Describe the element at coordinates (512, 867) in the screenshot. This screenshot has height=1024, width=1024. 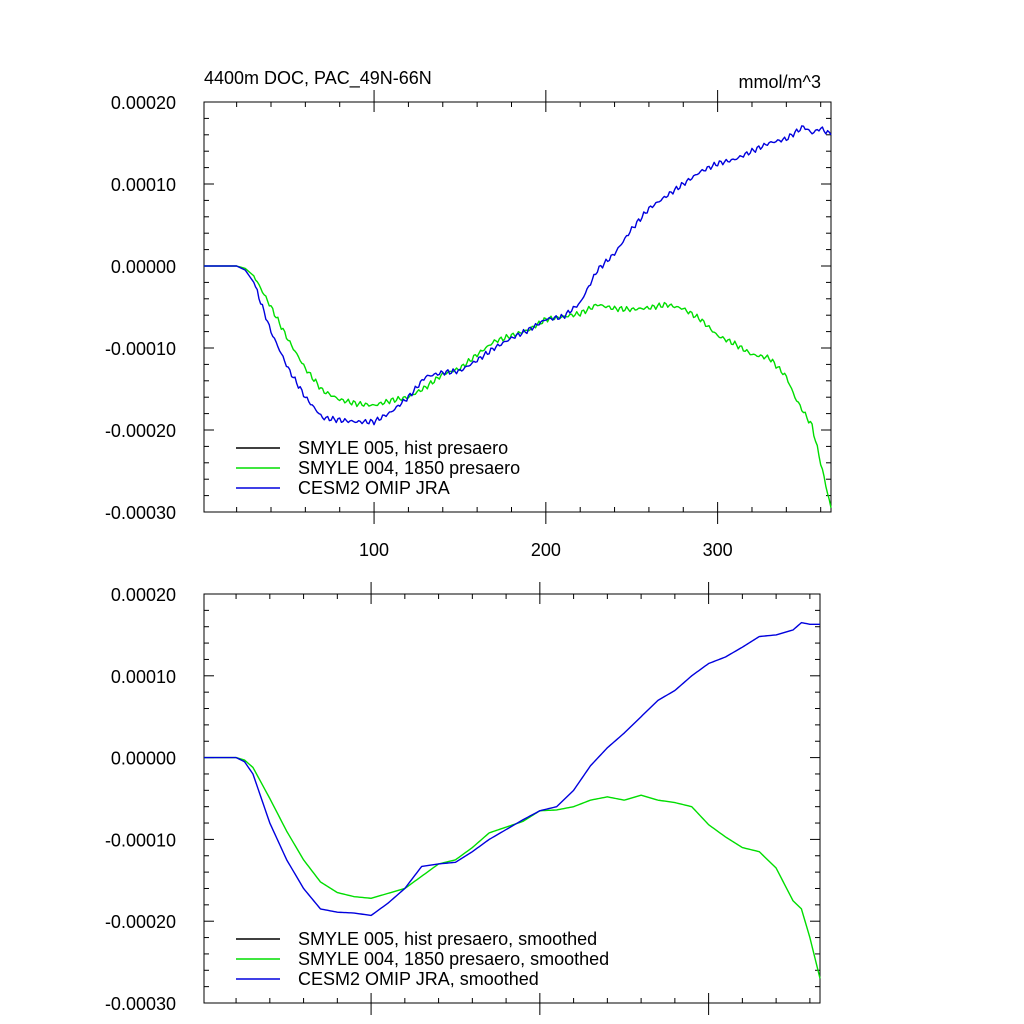
I see `series-line` at that location.